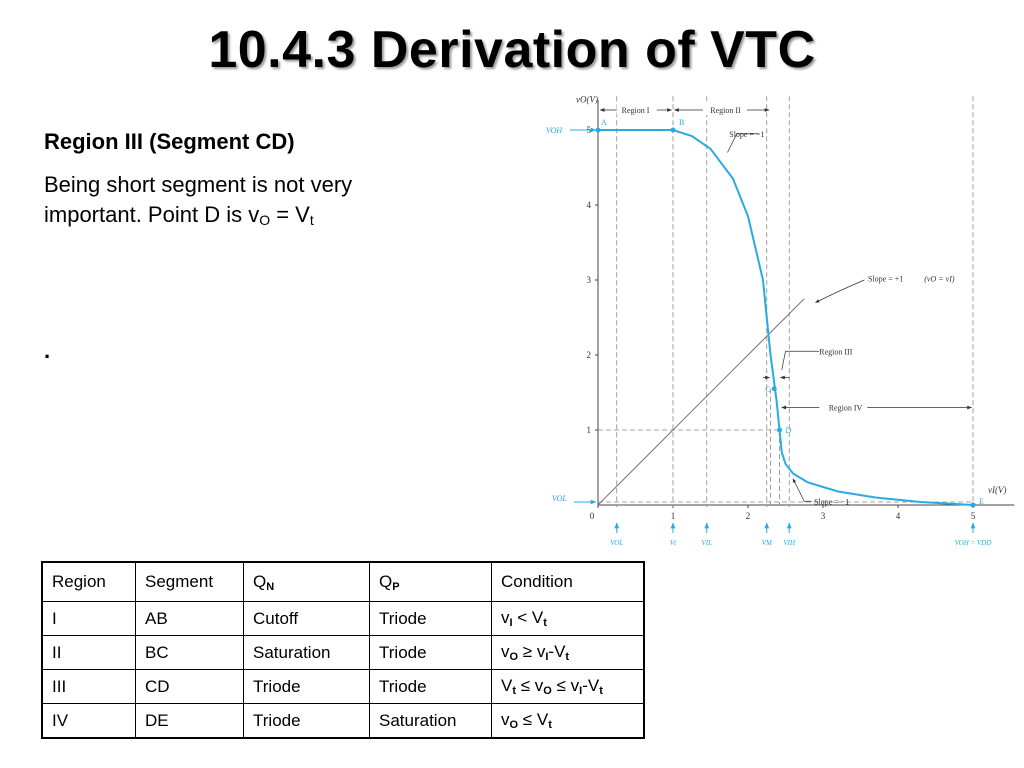 This screenshot has height=768, width=1024. Describe the element at coordinates (88, 721) in the screenshot. I see `table-cell: IV` at that location.